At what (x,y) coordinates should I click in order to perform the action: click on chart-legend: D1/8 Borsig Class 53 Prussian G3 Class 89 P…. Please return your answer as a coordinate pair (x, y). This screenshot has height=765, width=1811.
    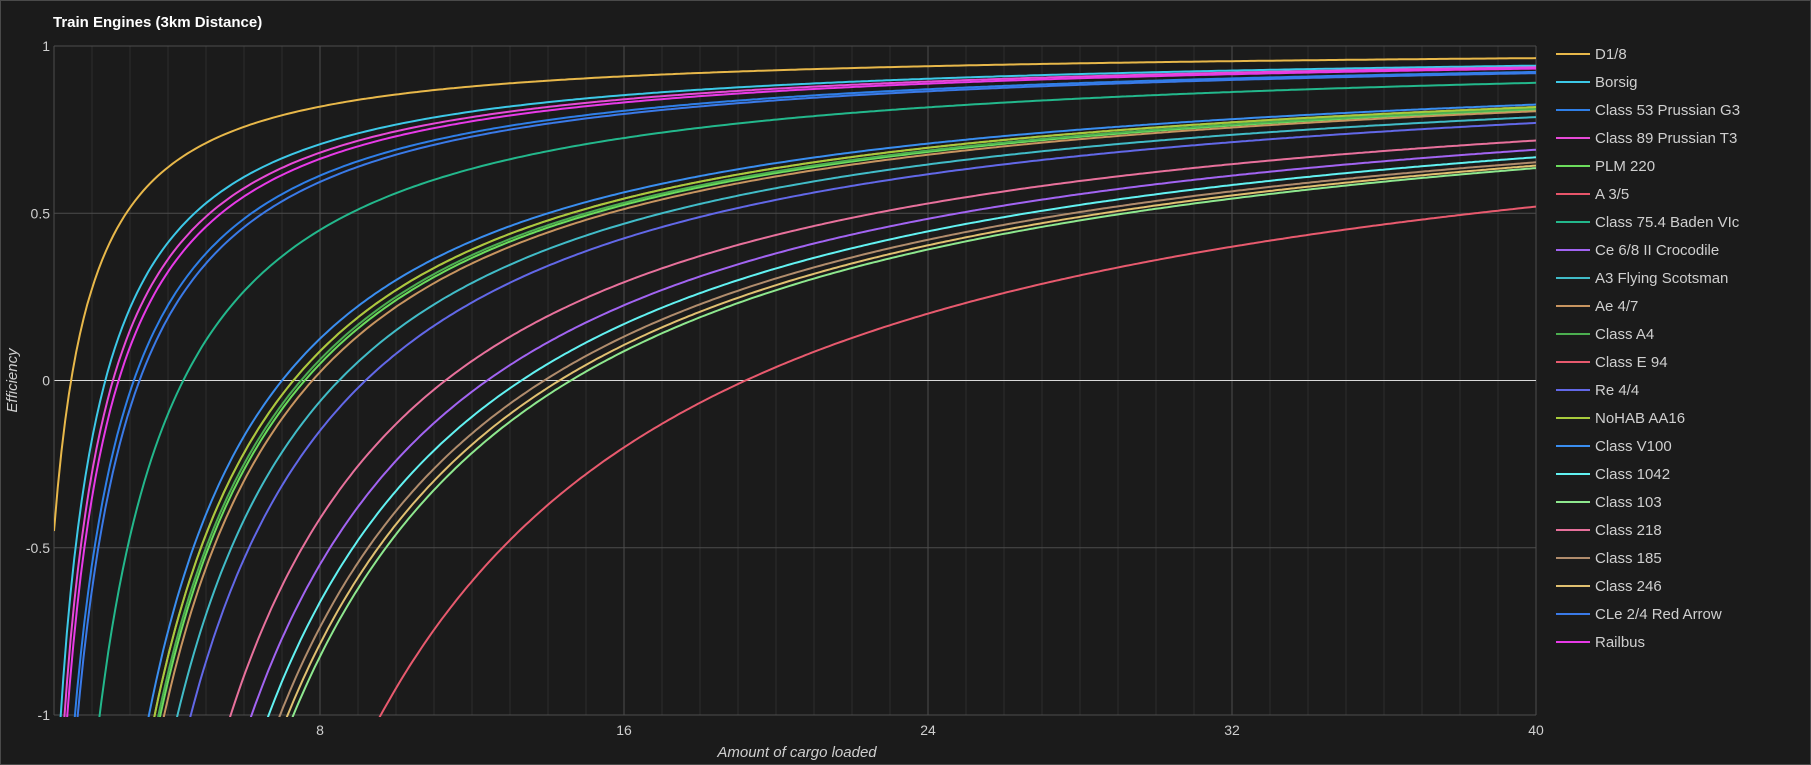
    Looking at the image, I should click on (1648, 348).